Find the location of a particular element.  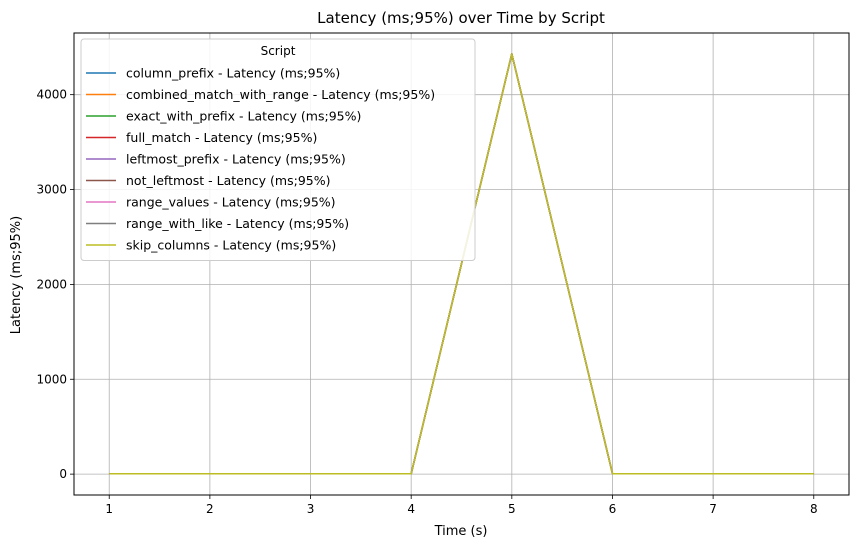

y-tick-label: 2000 is located at coordinates (51, 284).